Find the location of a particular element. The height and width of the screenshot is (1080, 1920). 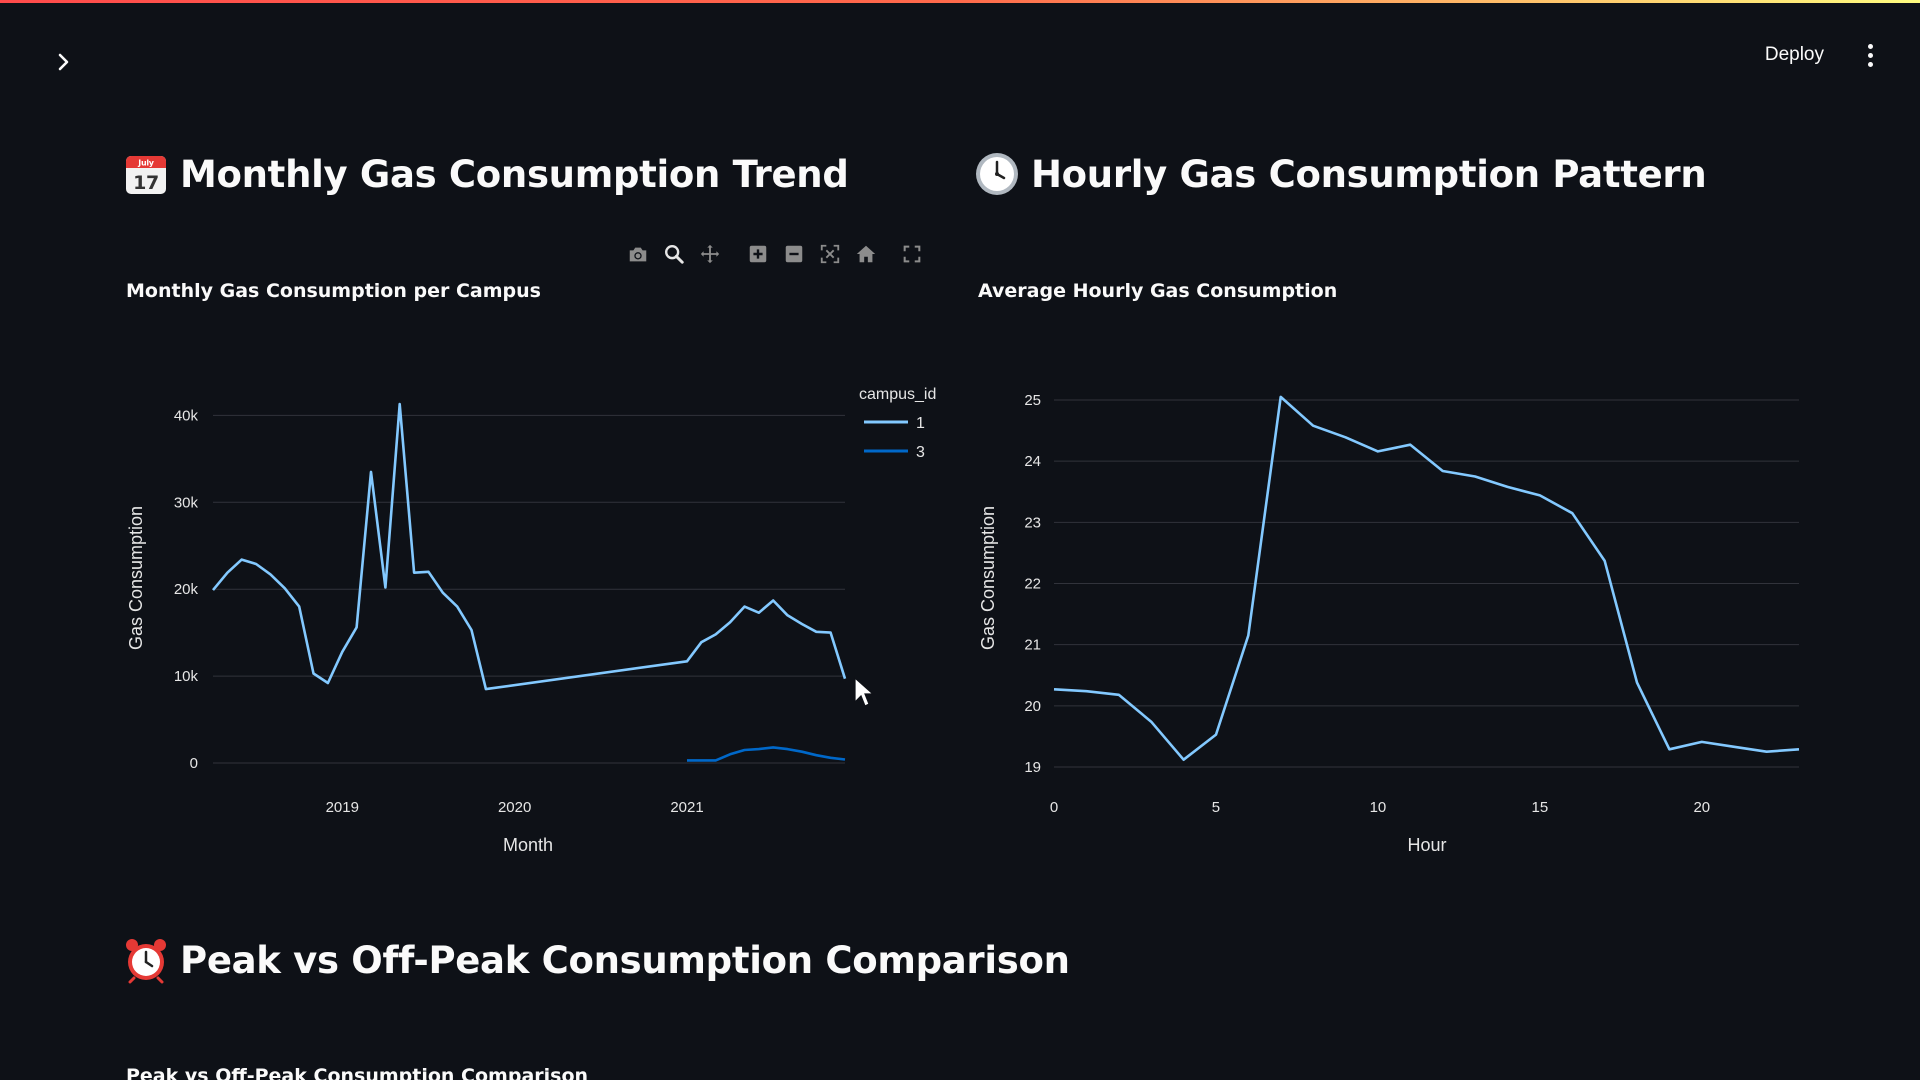

pan-button is located at coordinates (710, 254).